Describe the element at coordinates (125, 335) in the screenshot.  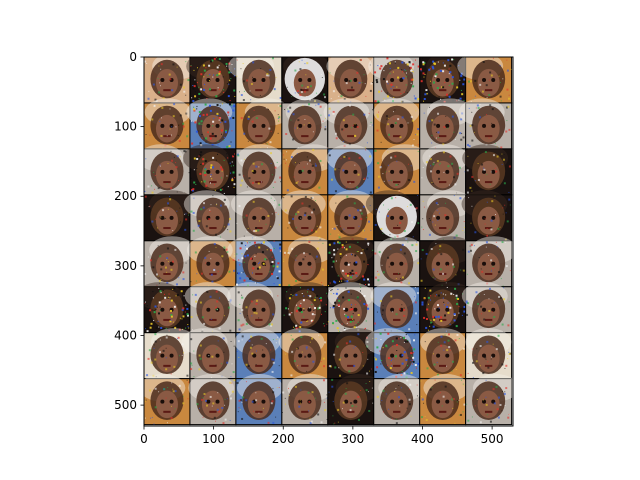
I see `y-tick-label: 400` at that location.